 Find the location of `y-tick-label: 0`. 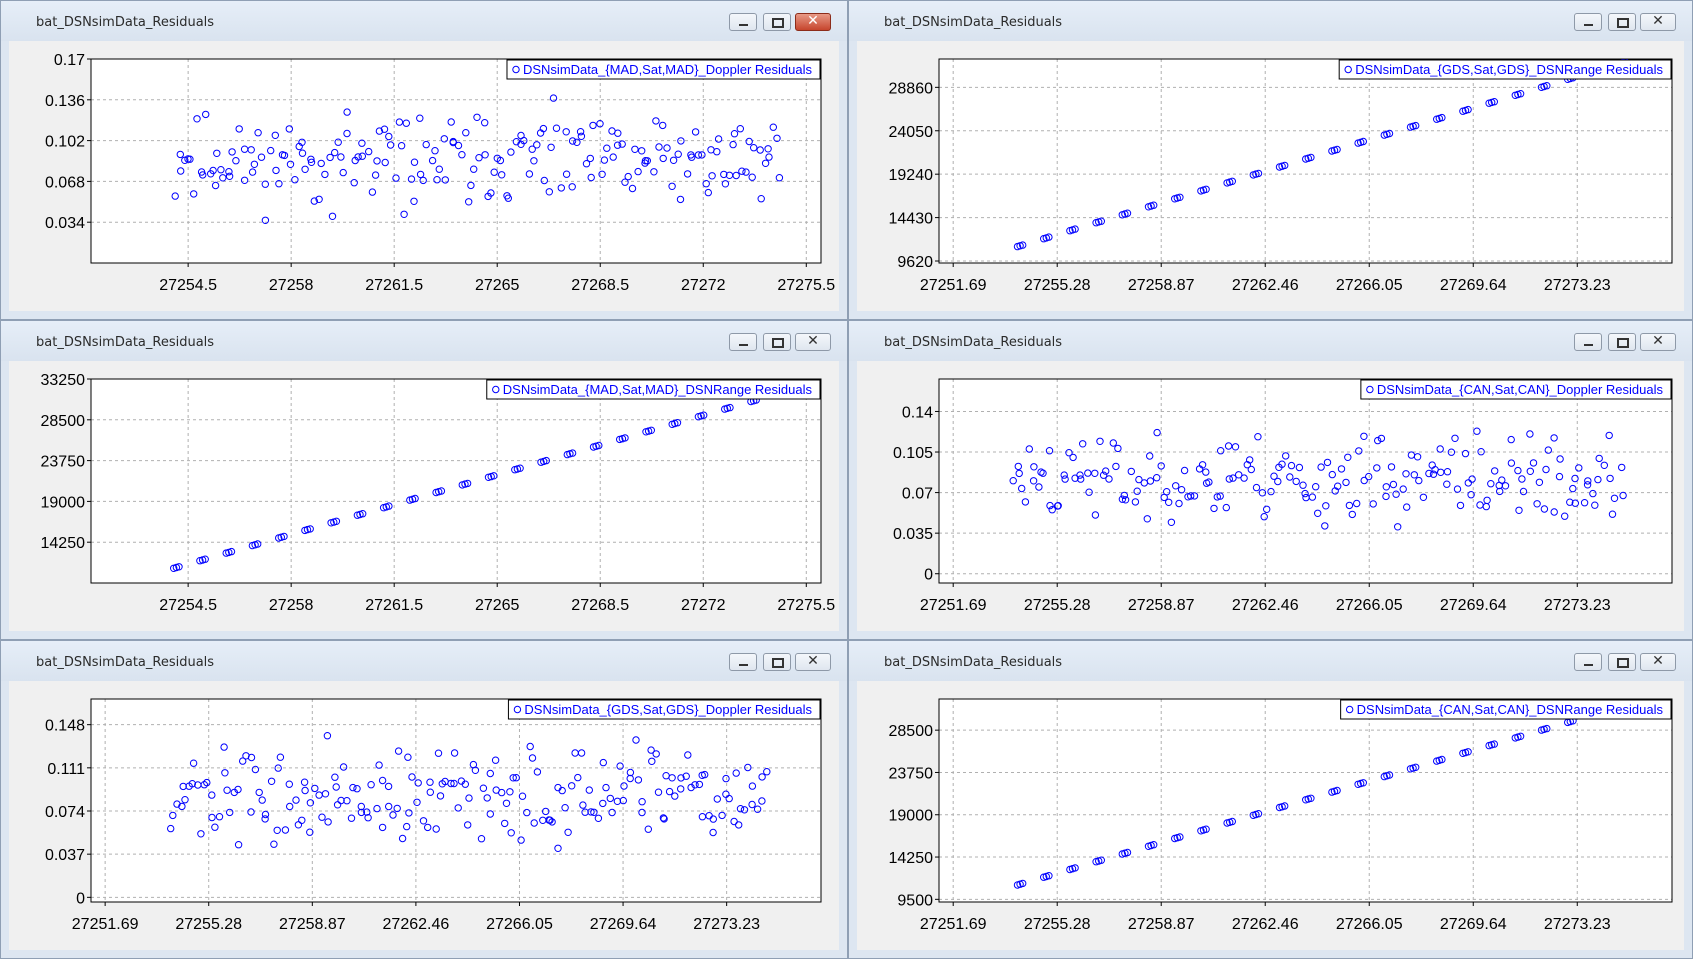

y-tick-label: 0 is located at coordinates (928, 575).